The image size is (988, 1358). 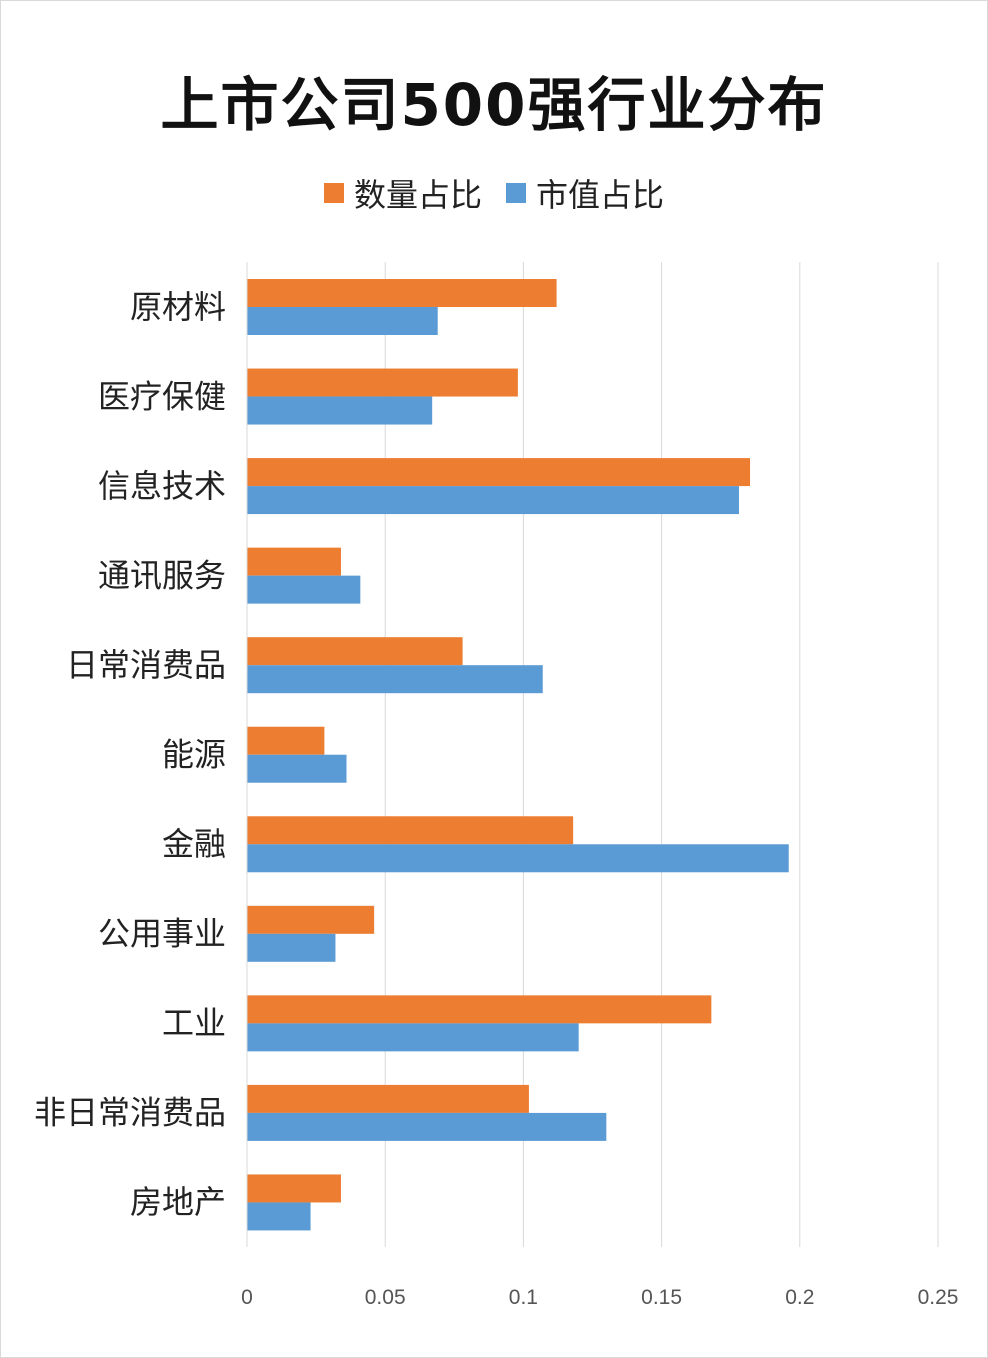 What do you see at coordinates (194, 755) in the screenshot?
I see `category-label-5: 能源` at bounding box center [194, 755].